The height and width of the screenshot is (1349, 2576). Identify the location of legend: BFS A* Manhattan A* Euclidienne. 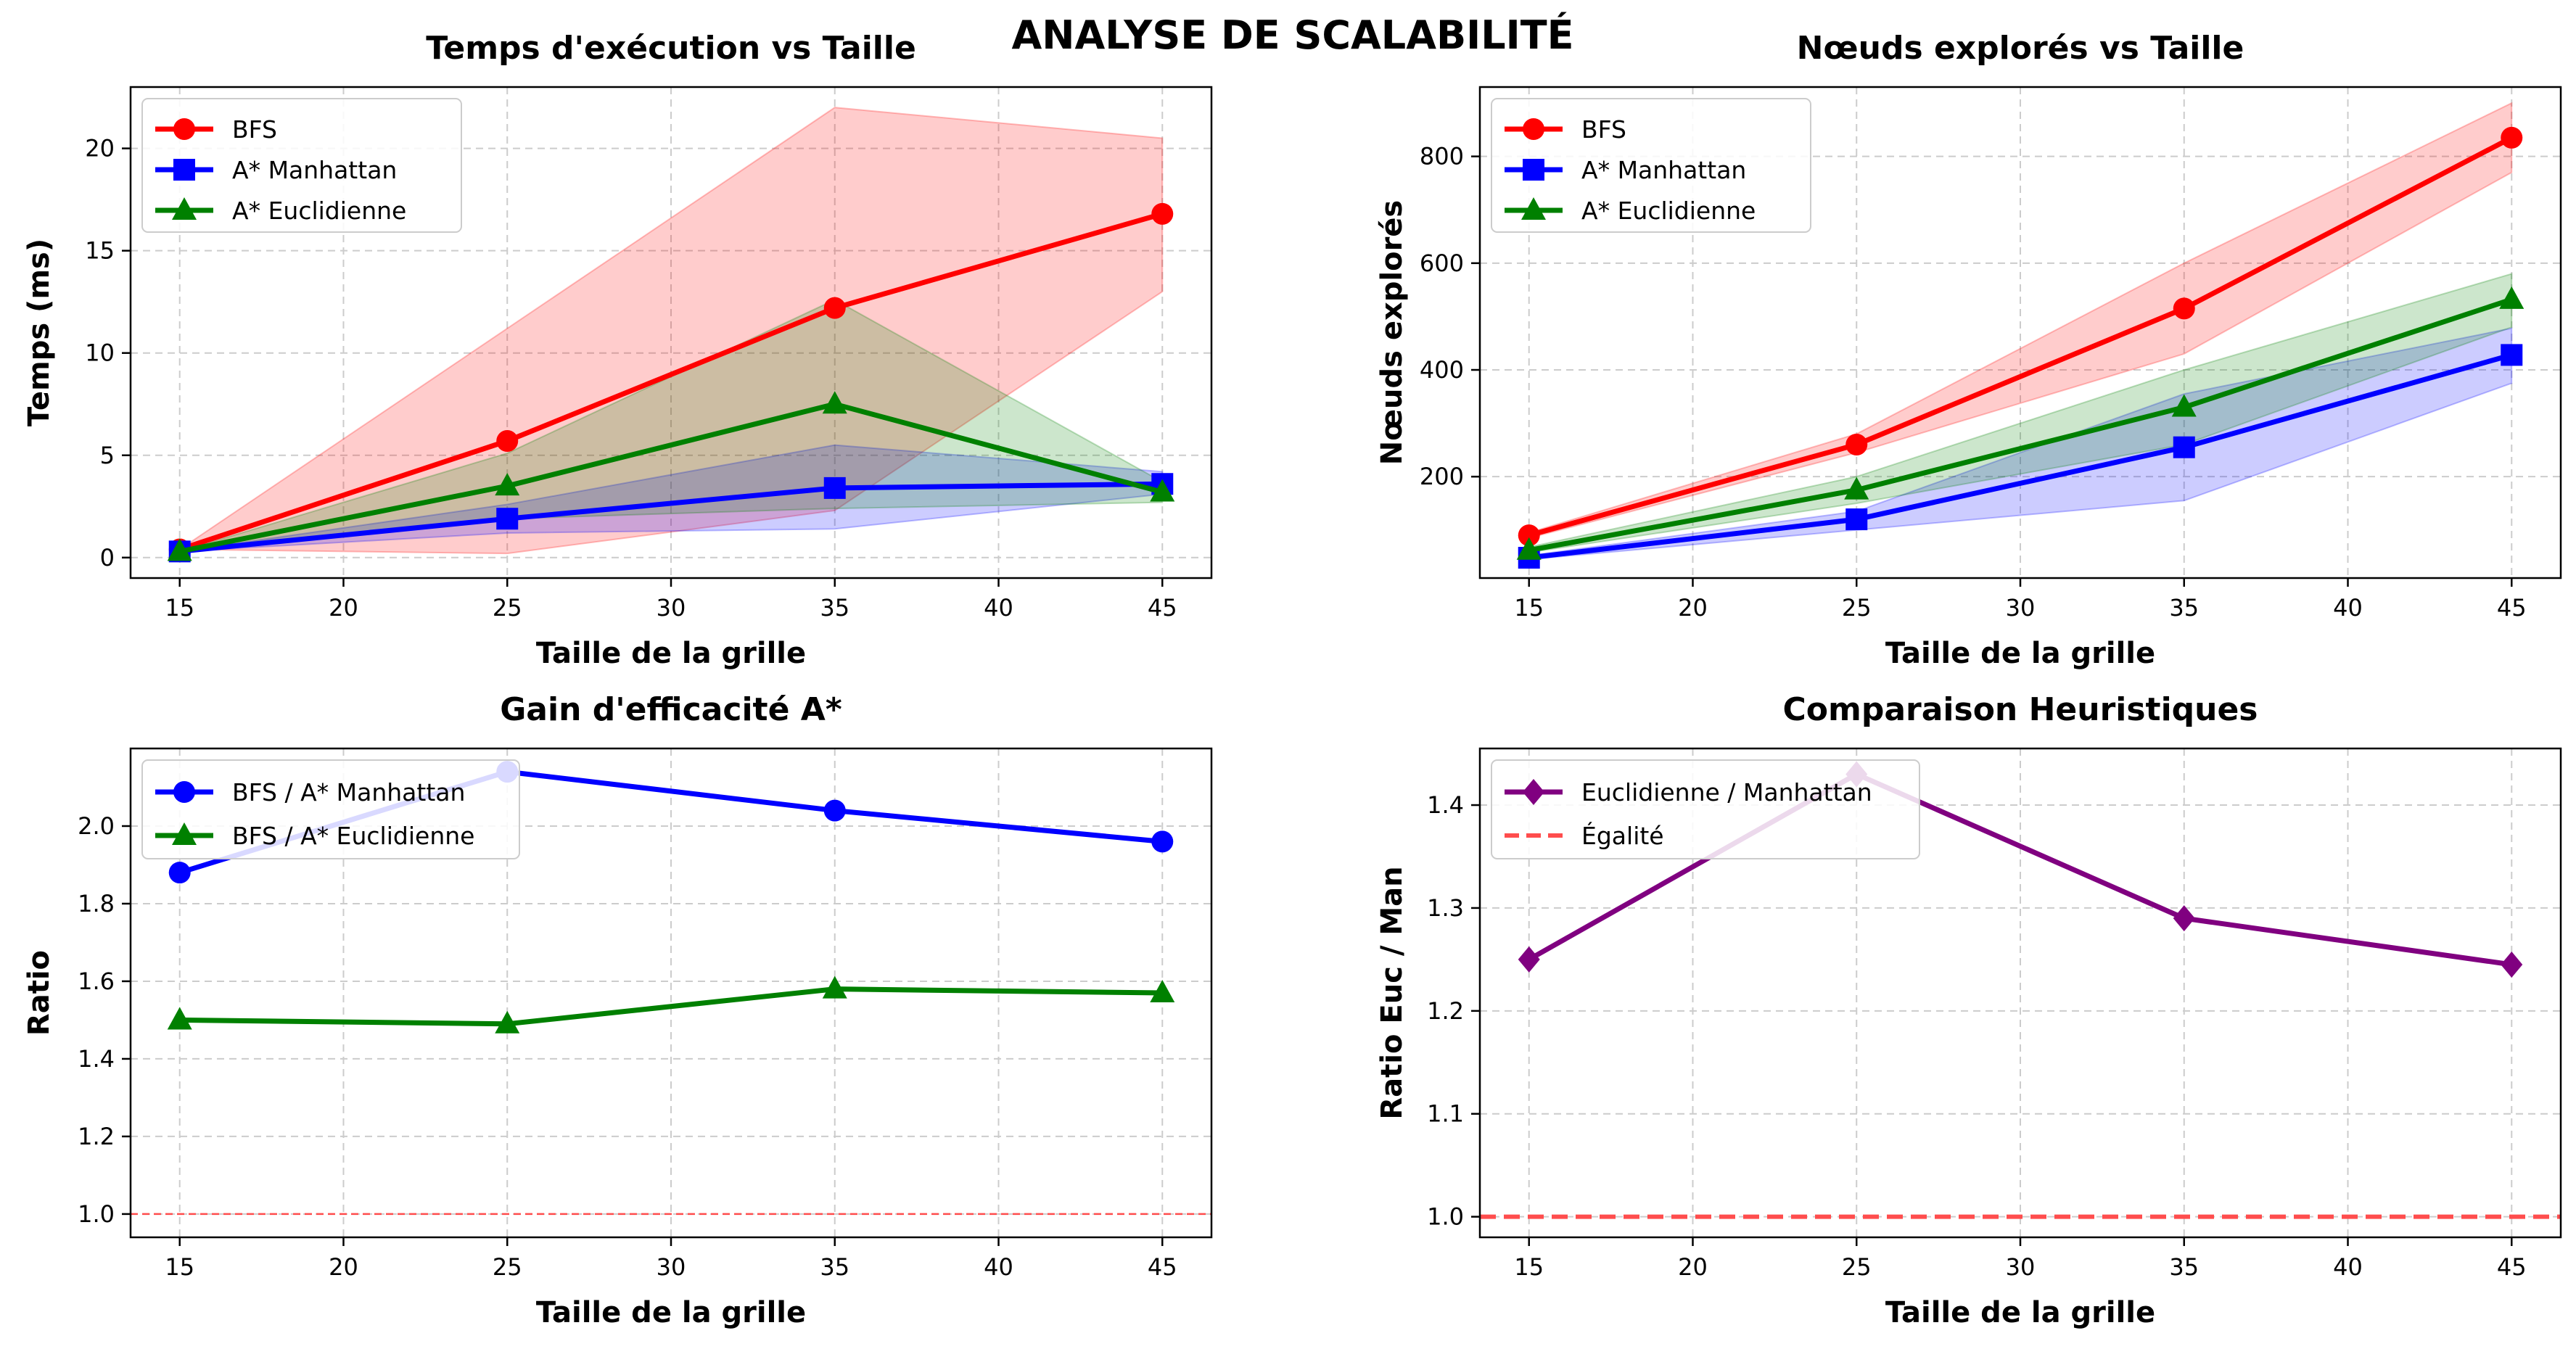
(301, 165).